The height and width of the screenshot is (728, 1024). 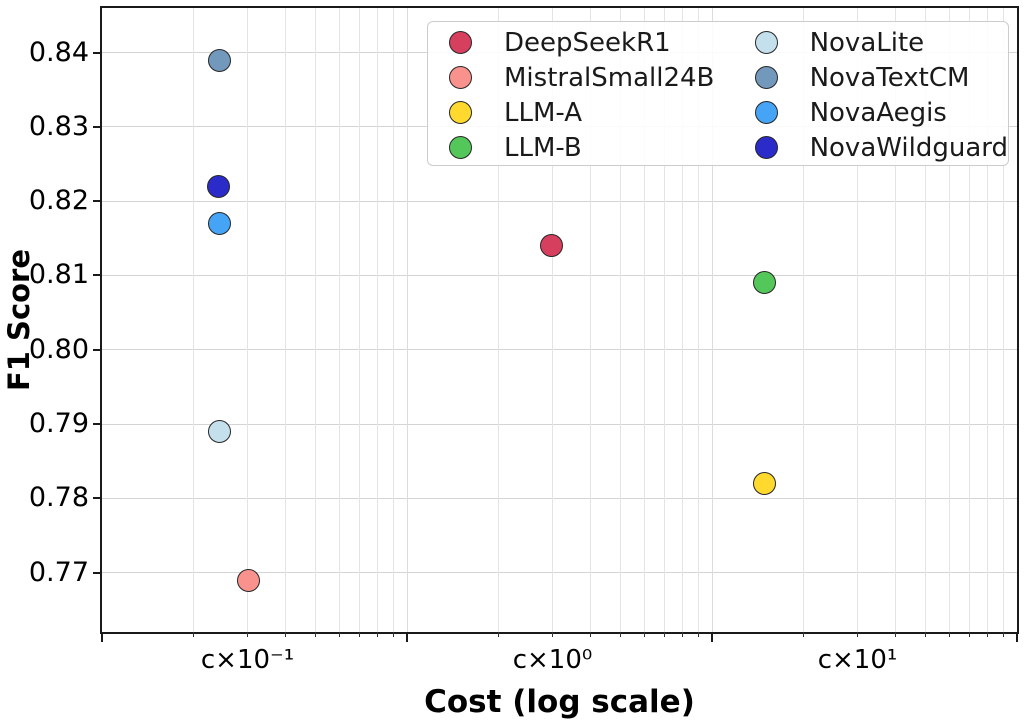 I want to click on y-tick-0.80, so click(x=97, y=349).